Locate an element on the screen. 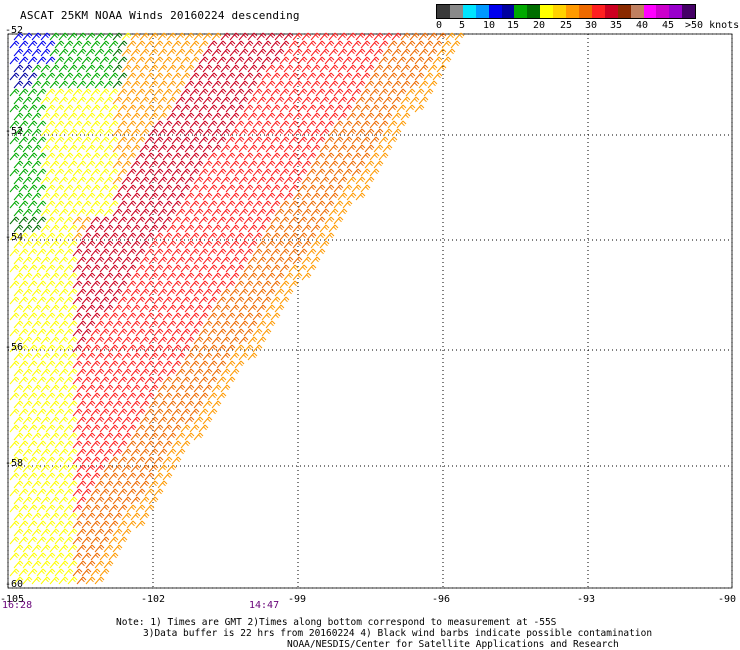 This screenshot has width=740, height=650. colorbar-label-30: 30 is located at coordinates (591, 25).